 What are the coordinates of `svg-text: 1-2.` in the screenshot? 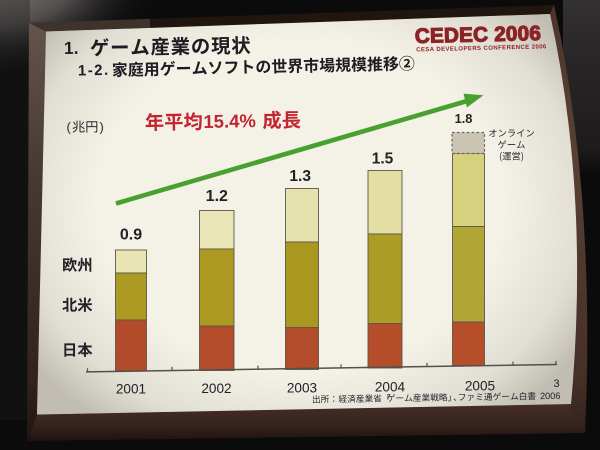 It's located at (94, 71).